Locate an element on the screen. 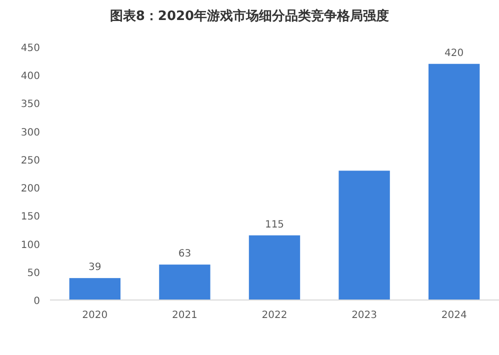  data-label: 420 is located at coordinates (454, 53).